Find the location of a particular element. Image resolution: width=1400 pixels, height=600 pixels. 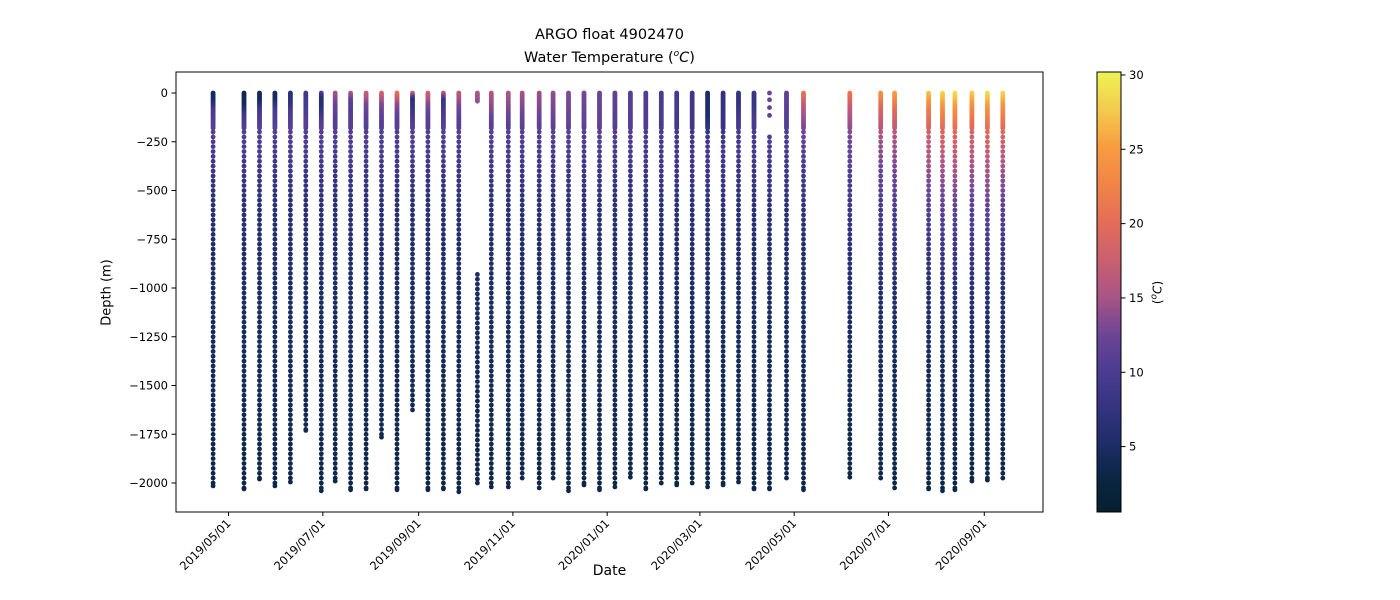

svg-text: 0 is located at coordinates (164, 93).